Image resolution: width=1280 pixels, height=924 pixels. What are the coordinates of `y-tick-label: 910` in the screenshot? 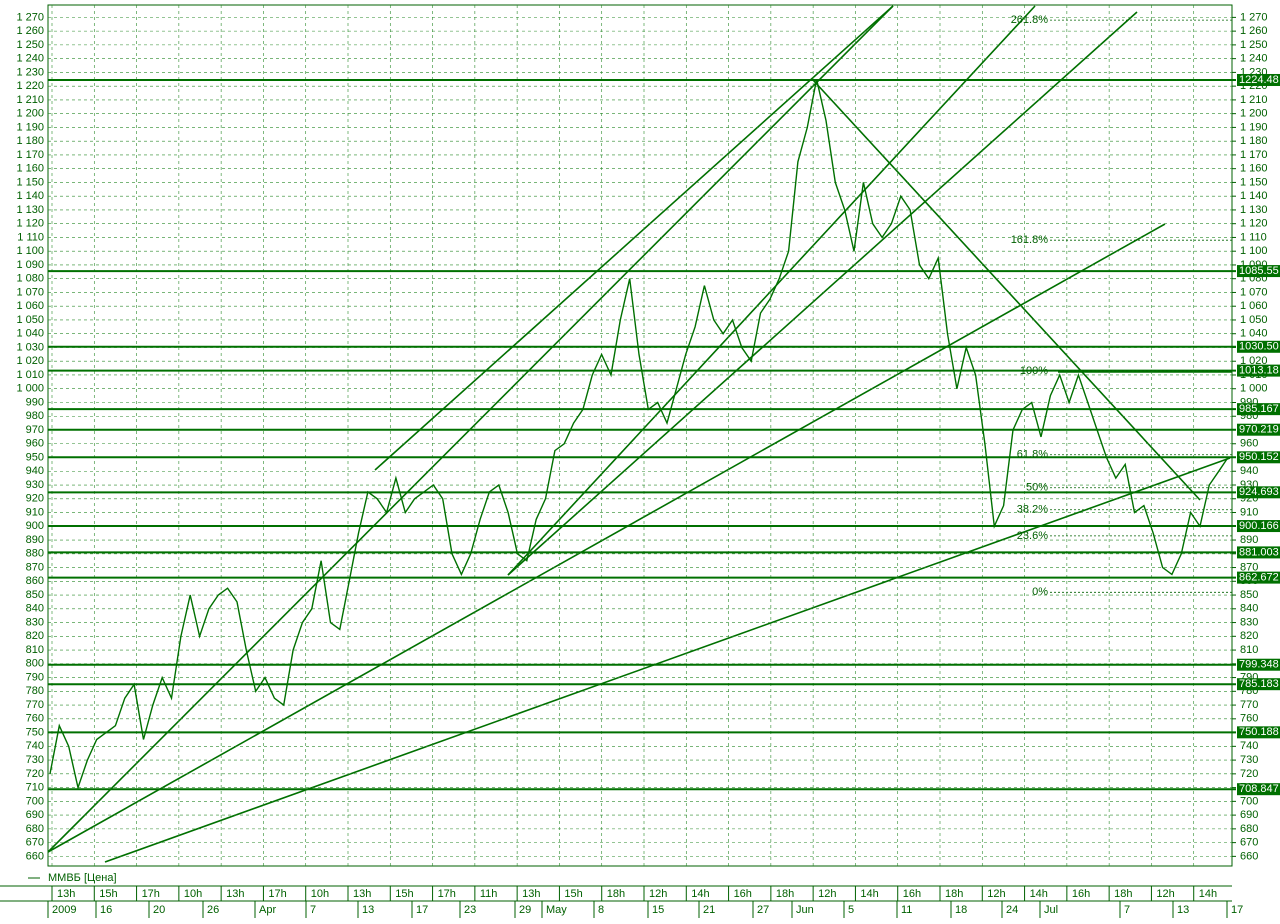 It's located at (35, 512).